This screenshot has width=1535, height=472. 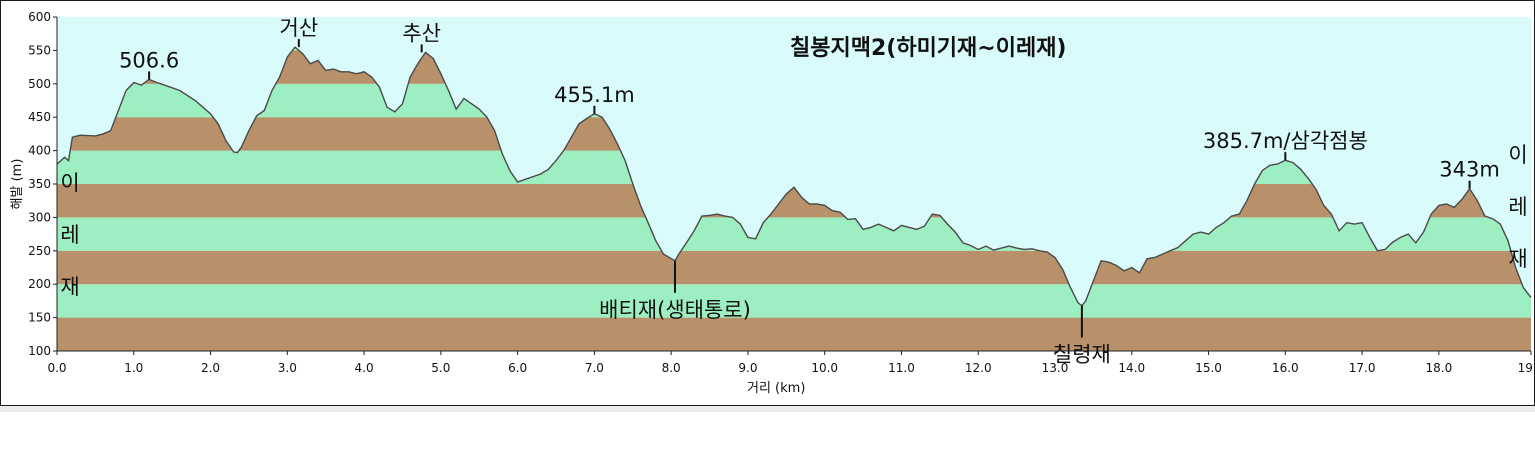 What do you see at coordinates (1082, 355) in the screenshot?
I see `annotation-label: 칠령재` at bounding box center [1082, 355].